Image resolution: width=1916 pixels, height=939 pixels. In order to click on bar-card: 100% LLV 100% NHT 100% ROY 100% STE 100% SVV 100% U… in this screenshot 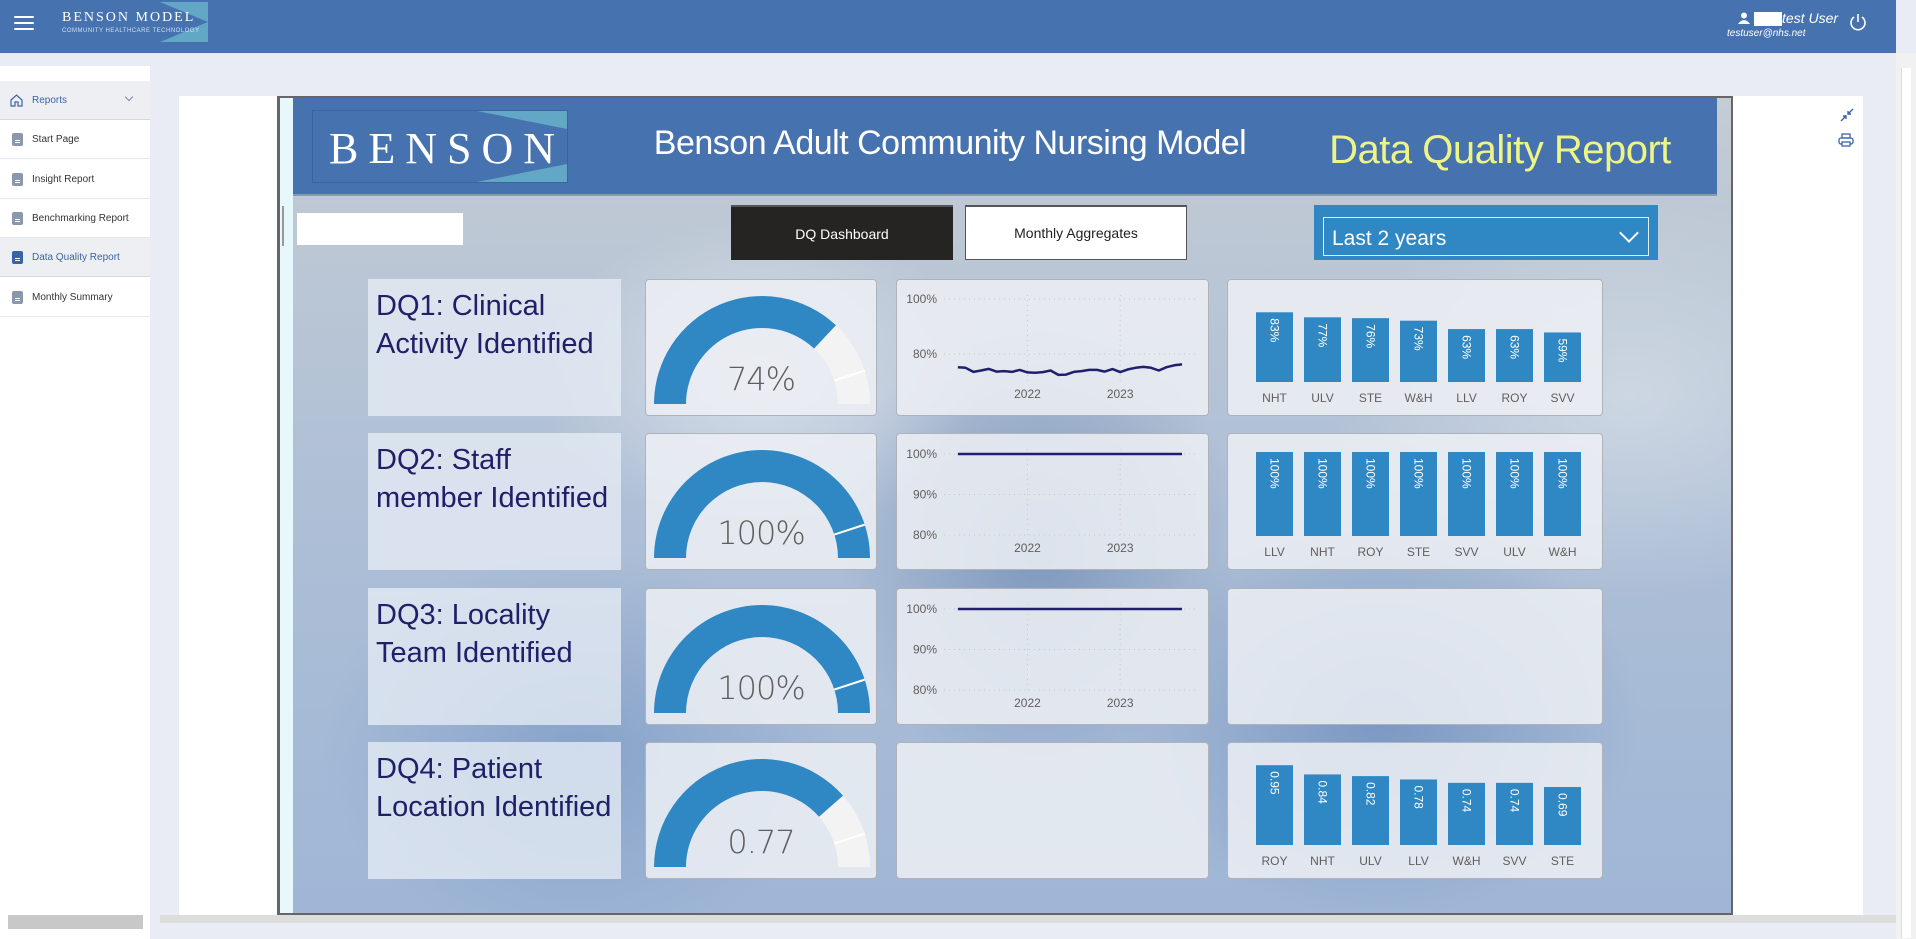, I will do `click(1415, 501)`.